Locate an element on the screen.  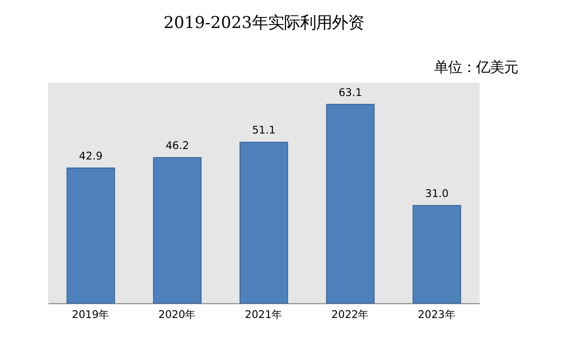
x-tick-label: 2023年 is located at coordinates (437, 315).